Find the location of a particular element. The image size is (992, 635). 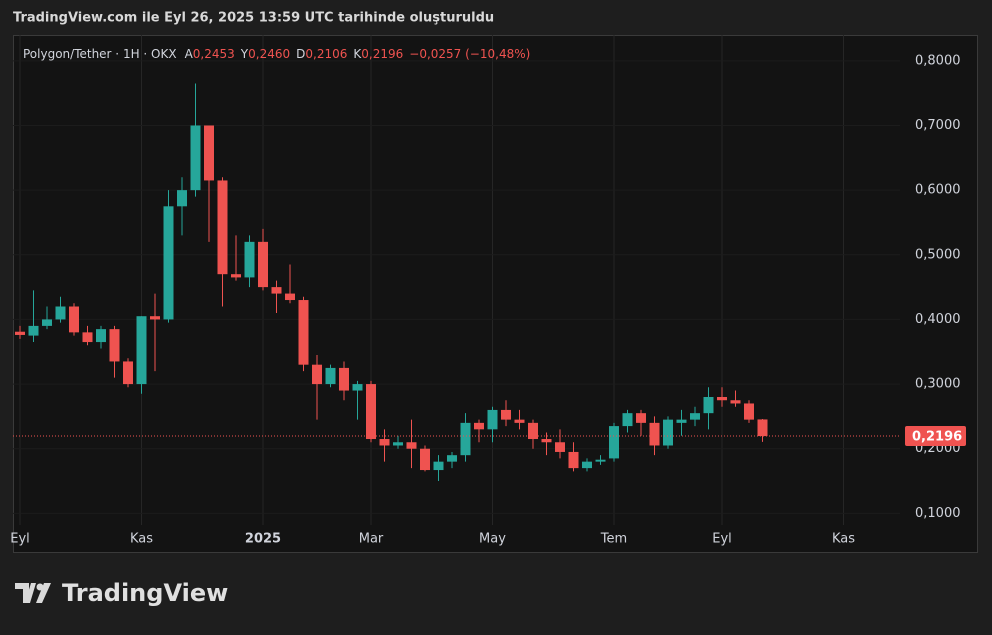

change-value: −0,0257 (−10,48%) is located at coordinates (469, 54).